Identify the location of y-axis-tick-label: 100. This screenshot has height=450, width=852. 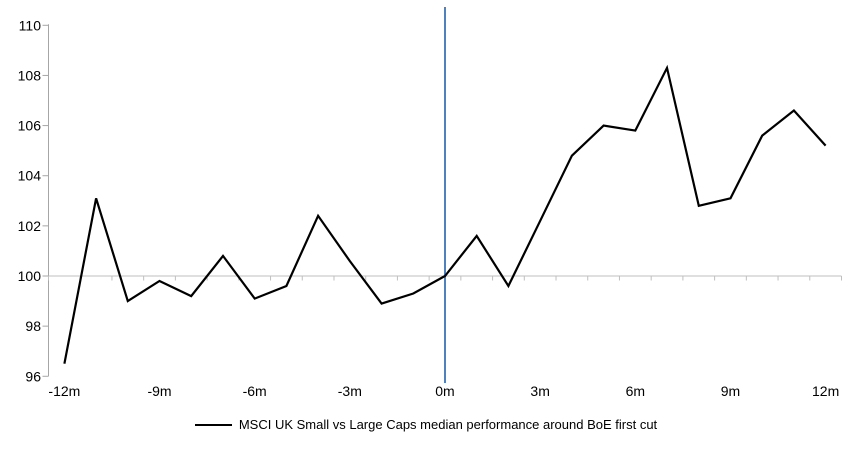
(30, 276).